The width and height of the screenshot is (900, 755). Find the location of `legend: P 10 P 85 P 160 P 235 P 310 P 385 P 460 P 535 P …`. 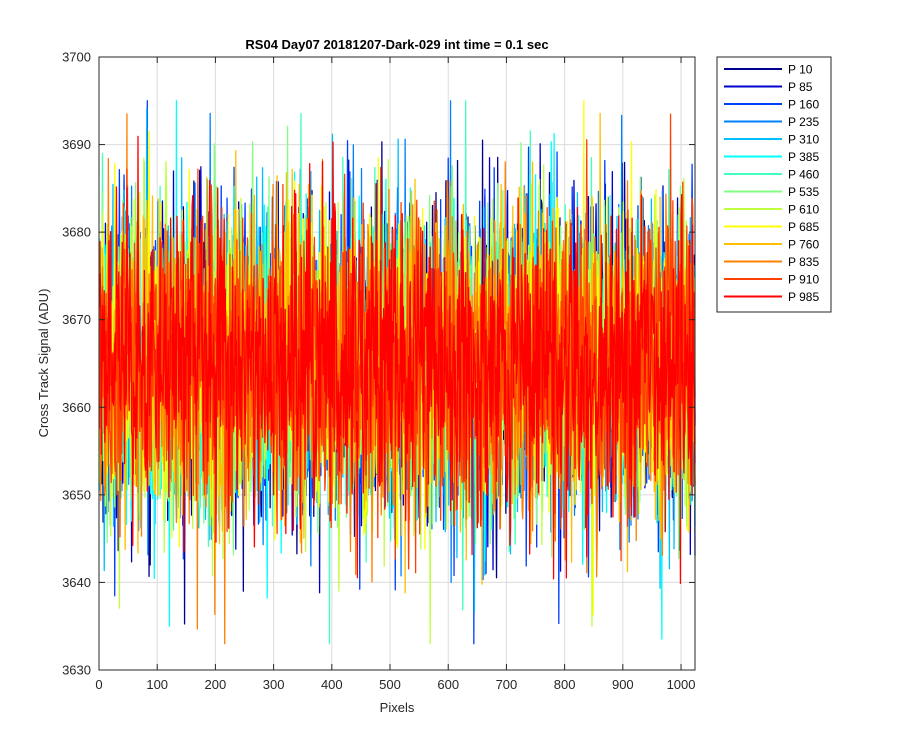

legend: P 10 P 85 P 160 P 235 P 310 P 385 P 460 P 535 P … is located at coordinates (774, 184).